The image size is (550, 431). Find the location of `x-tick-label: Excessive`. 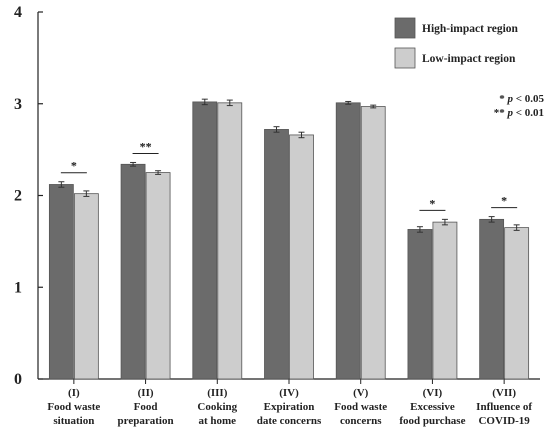

x-tick-label: Excessive is located at coordinates (432, 407).